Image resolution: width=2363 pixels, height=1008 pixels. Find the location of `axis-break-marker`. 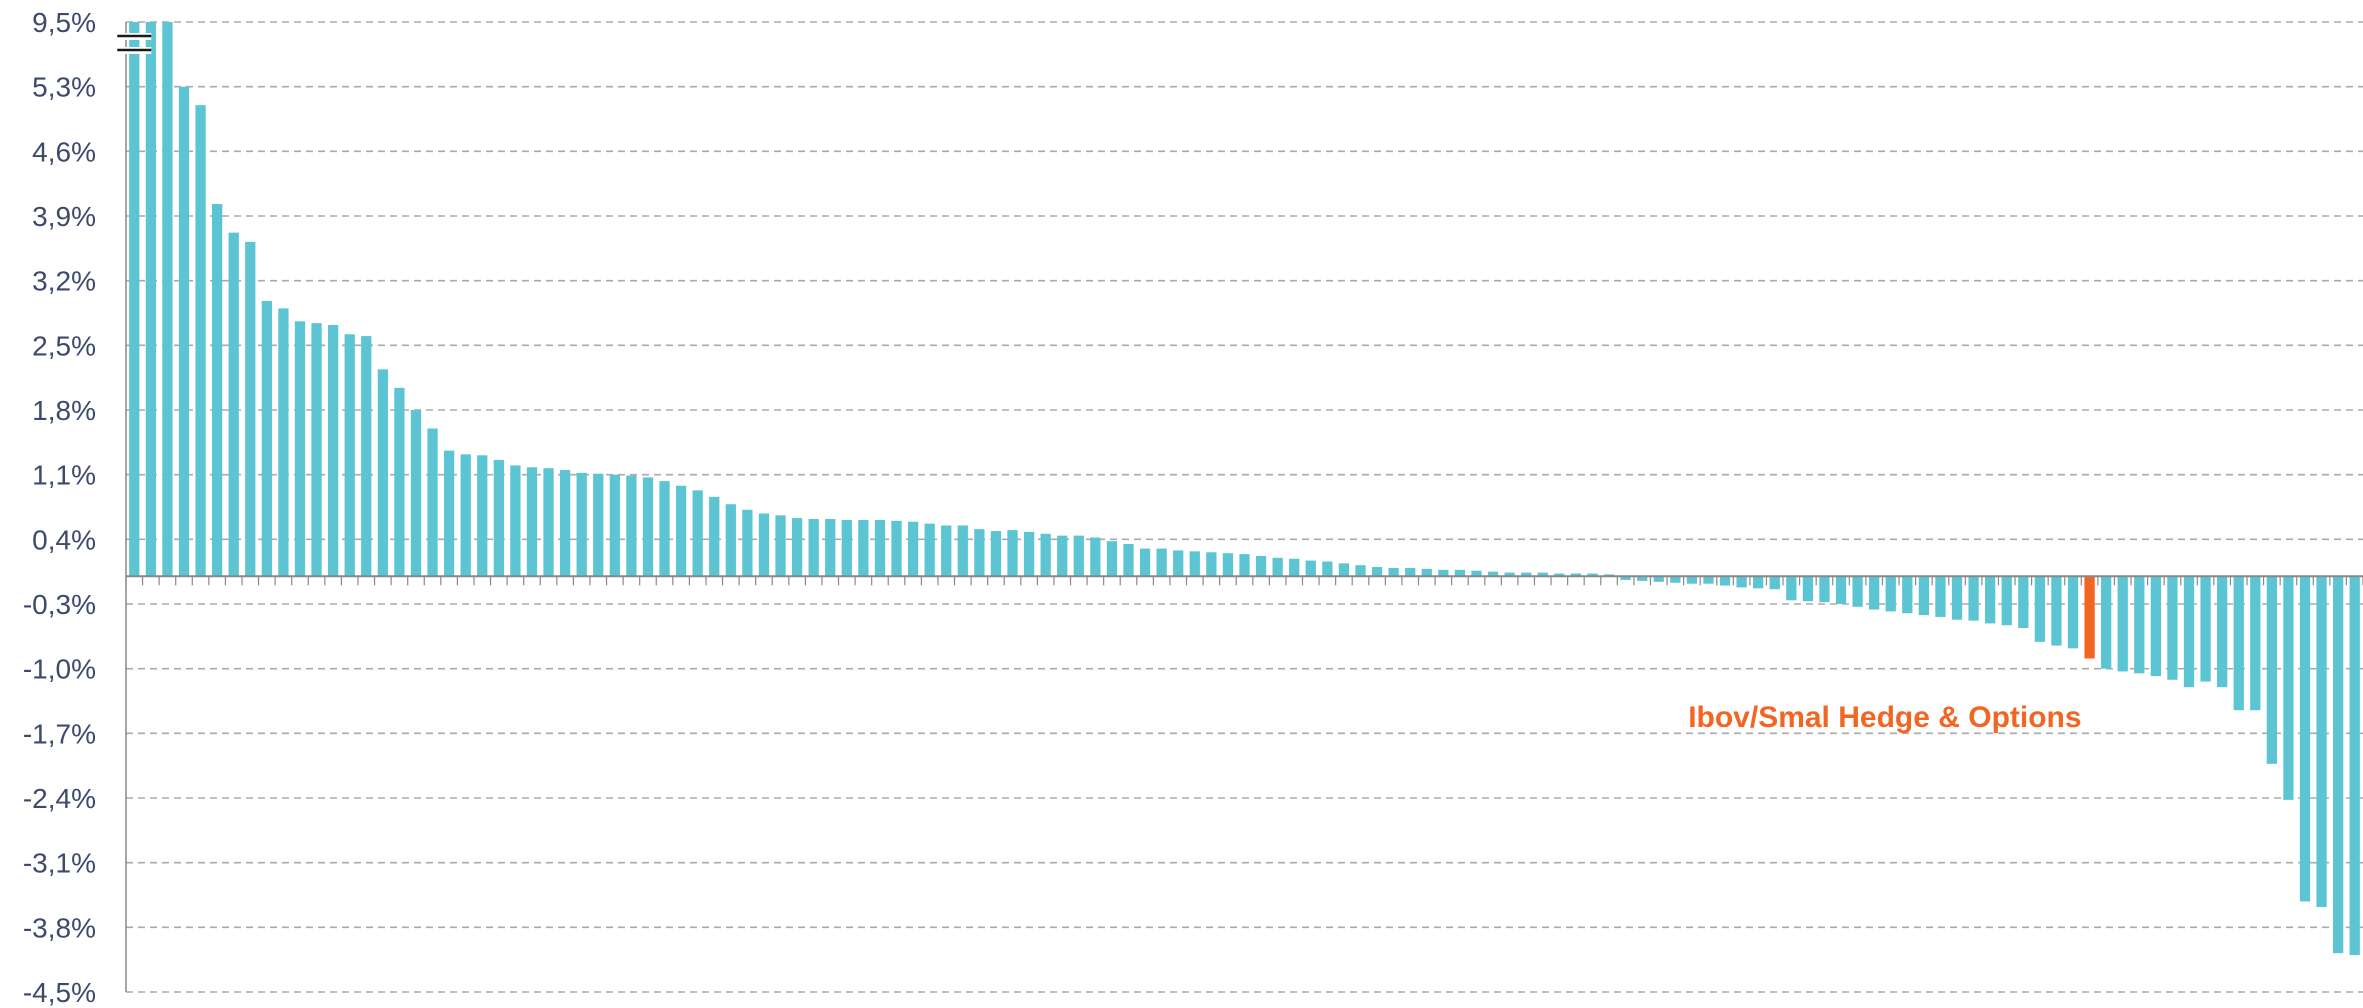

axis-break-marker is located at coordinates (134, 43).